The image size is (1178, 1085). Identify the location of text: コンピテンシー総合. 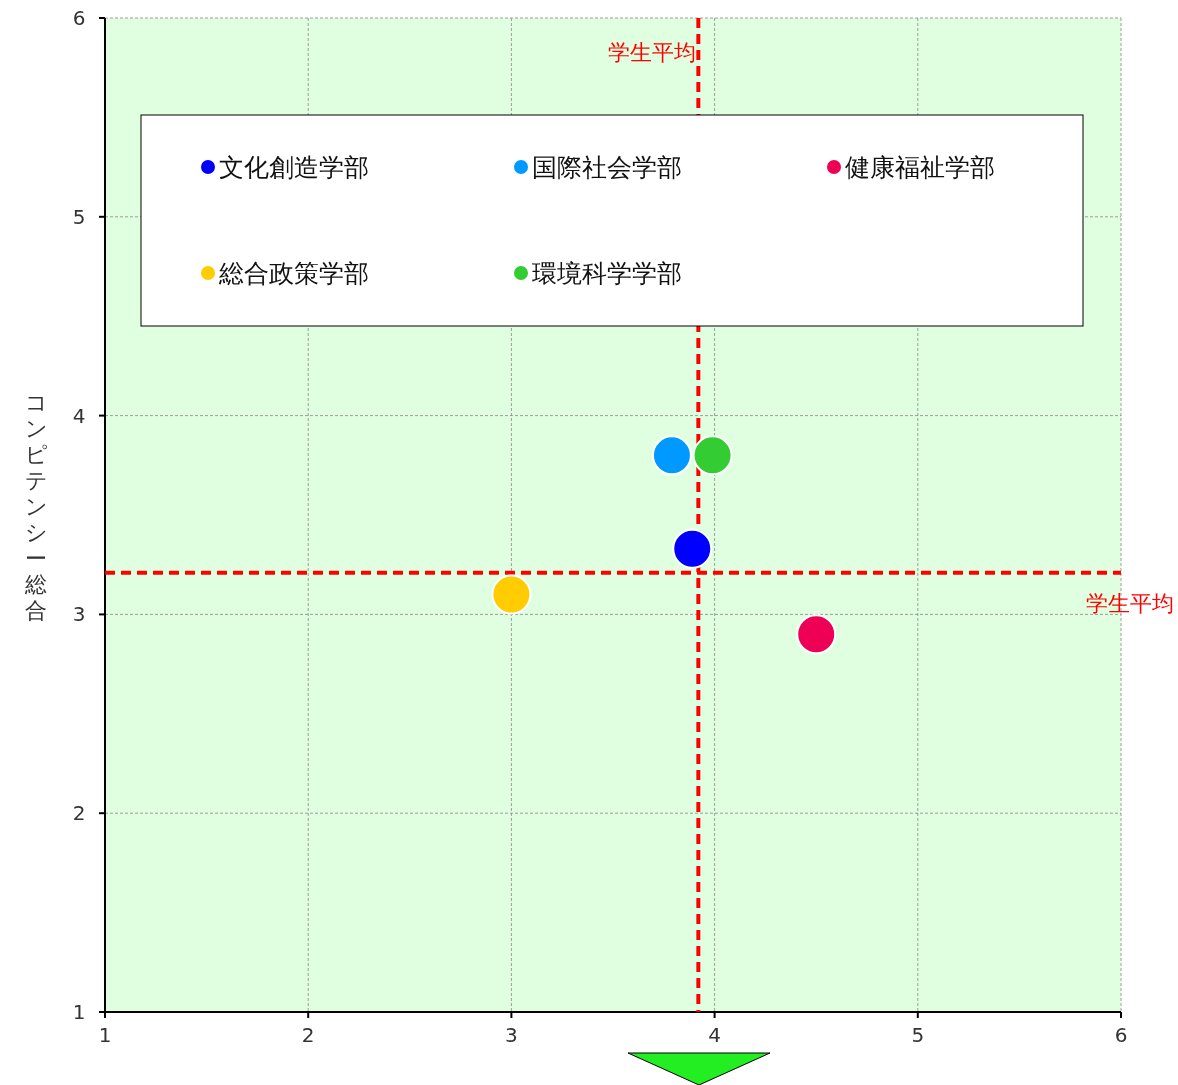
(36, 506).